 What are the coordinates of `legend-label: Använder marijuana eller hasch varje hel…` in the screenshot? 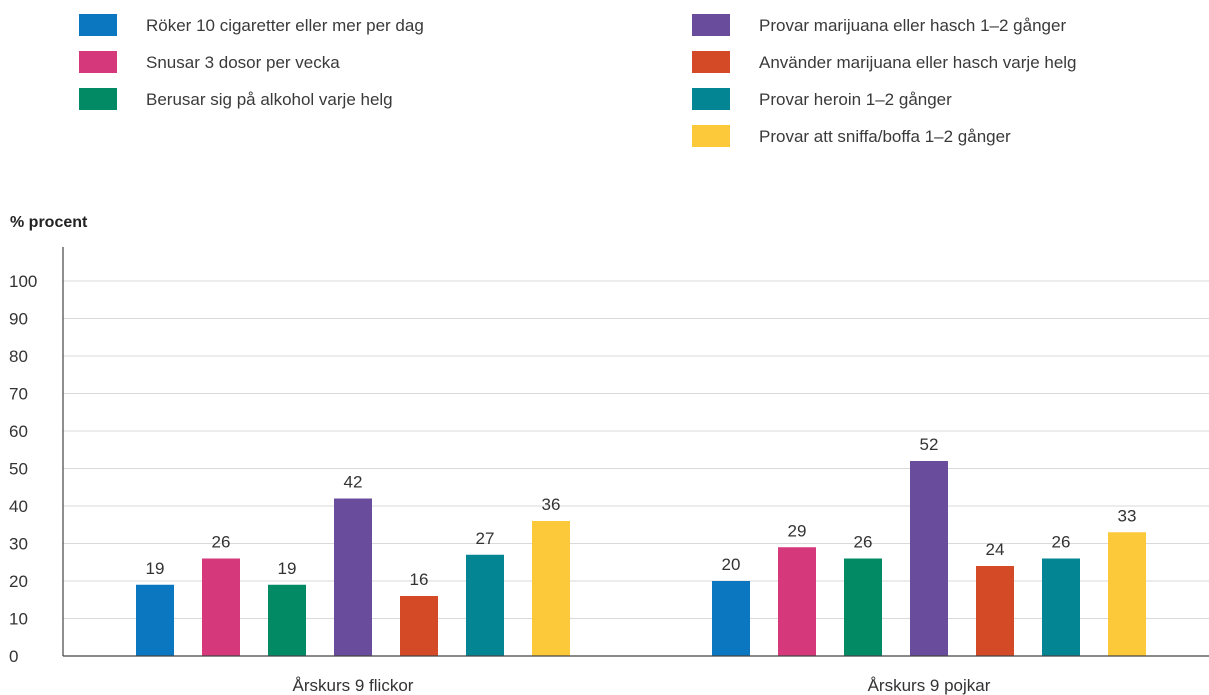 It's located at (918, 62).